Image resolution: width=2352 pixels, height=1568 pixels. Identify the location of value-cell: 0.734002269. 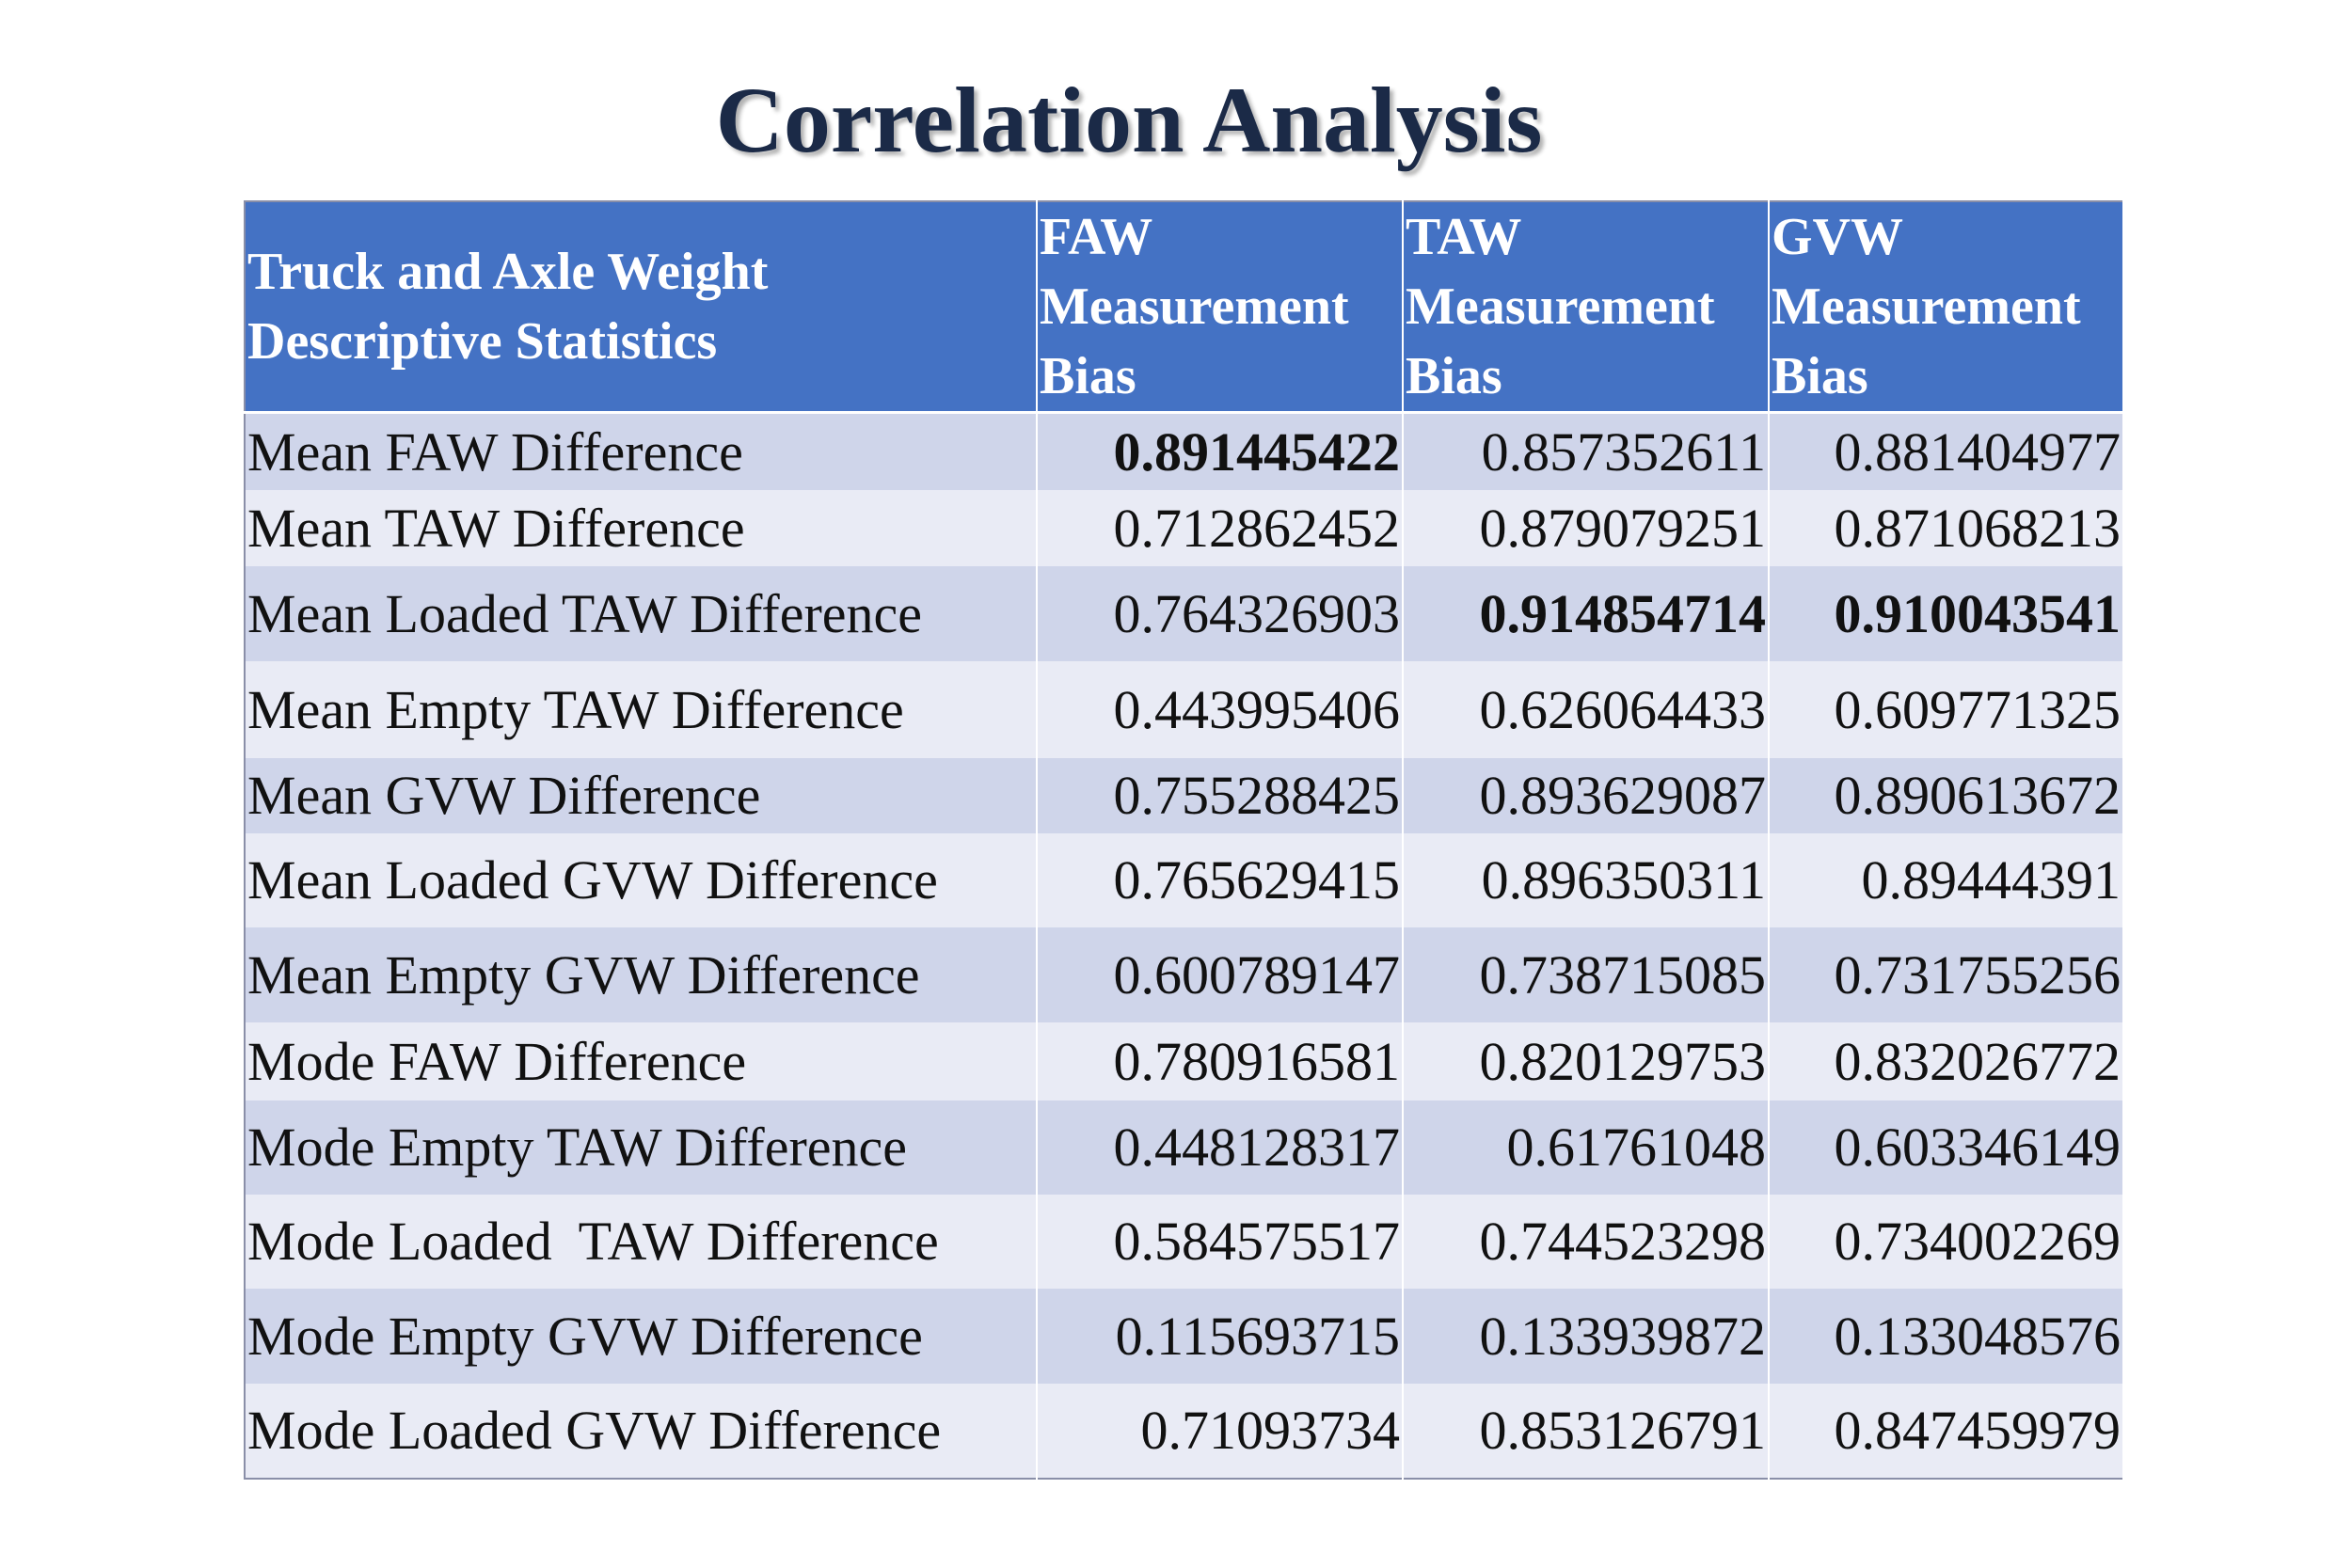
(1946, 1241).